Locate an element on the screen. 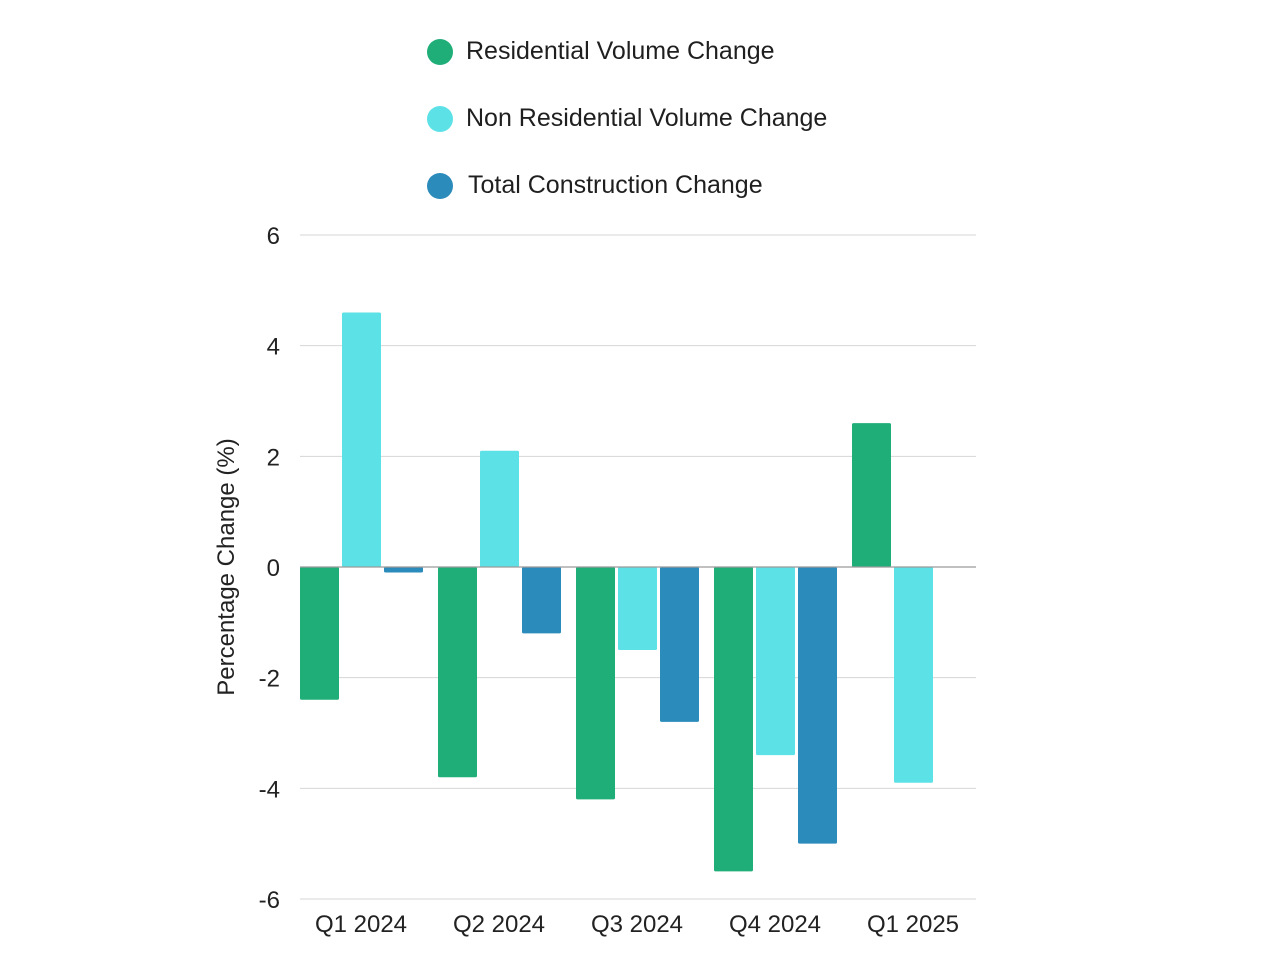  legend-label-residential: Residential Volume Change is located at coordinates (620, 51).